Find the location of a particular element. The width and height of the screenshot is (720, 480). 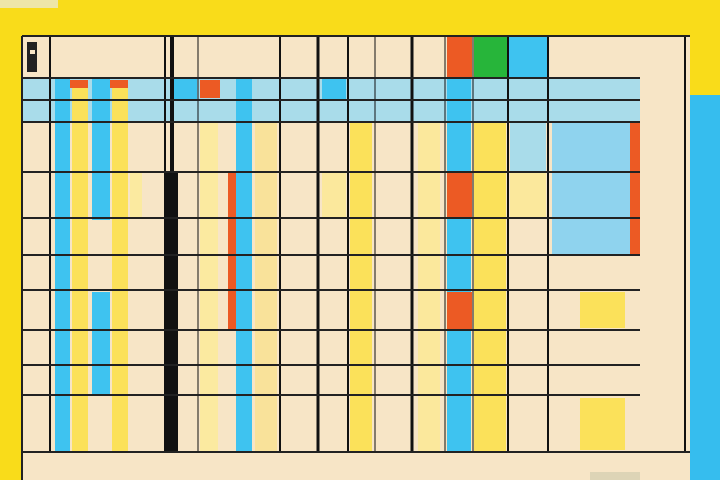

footer-mark is located at coordinates (615, 476).